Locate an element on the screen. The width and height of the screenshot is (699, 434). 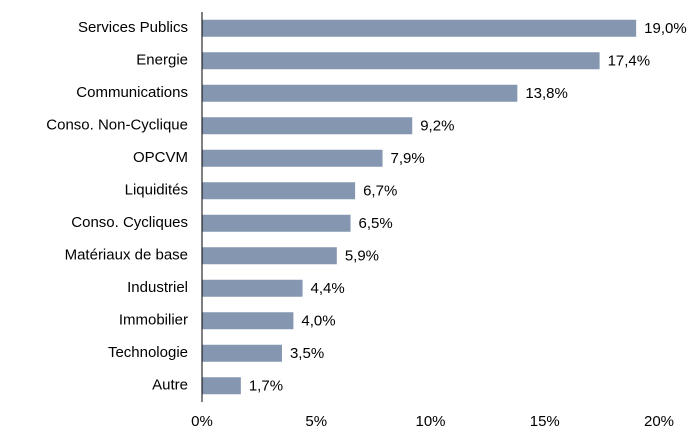
y-tick-label: Matériaux de base is located at coordinates (126, 255).